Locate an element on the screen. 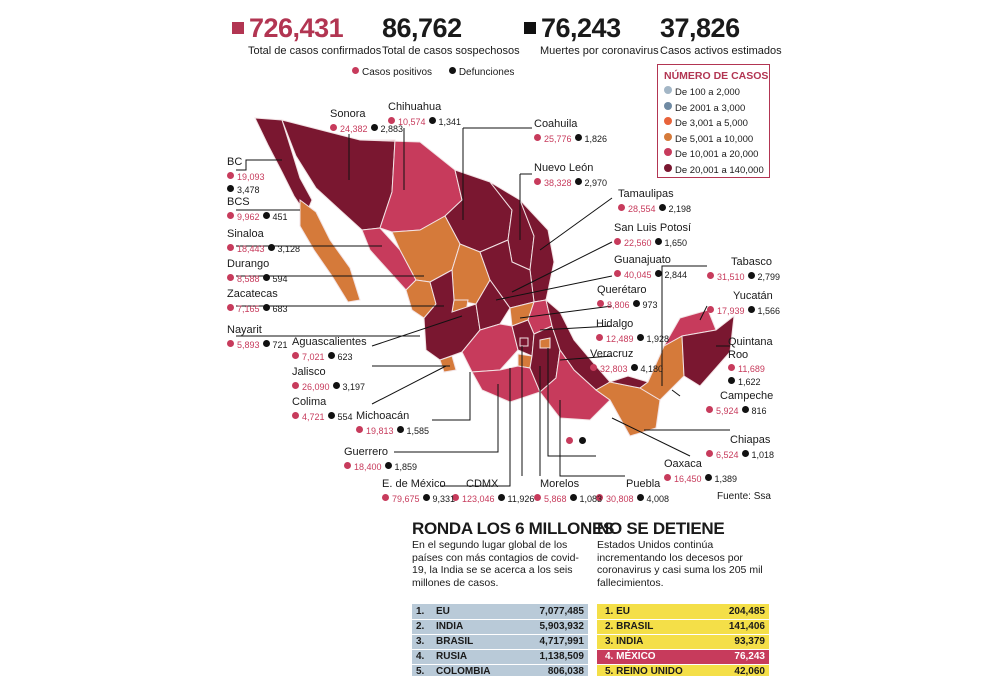 The width and height of the screenshot is (1000, 676). label-slp: San Luis Potosí 22,560 1,650 is located at coordinates (653, 235).